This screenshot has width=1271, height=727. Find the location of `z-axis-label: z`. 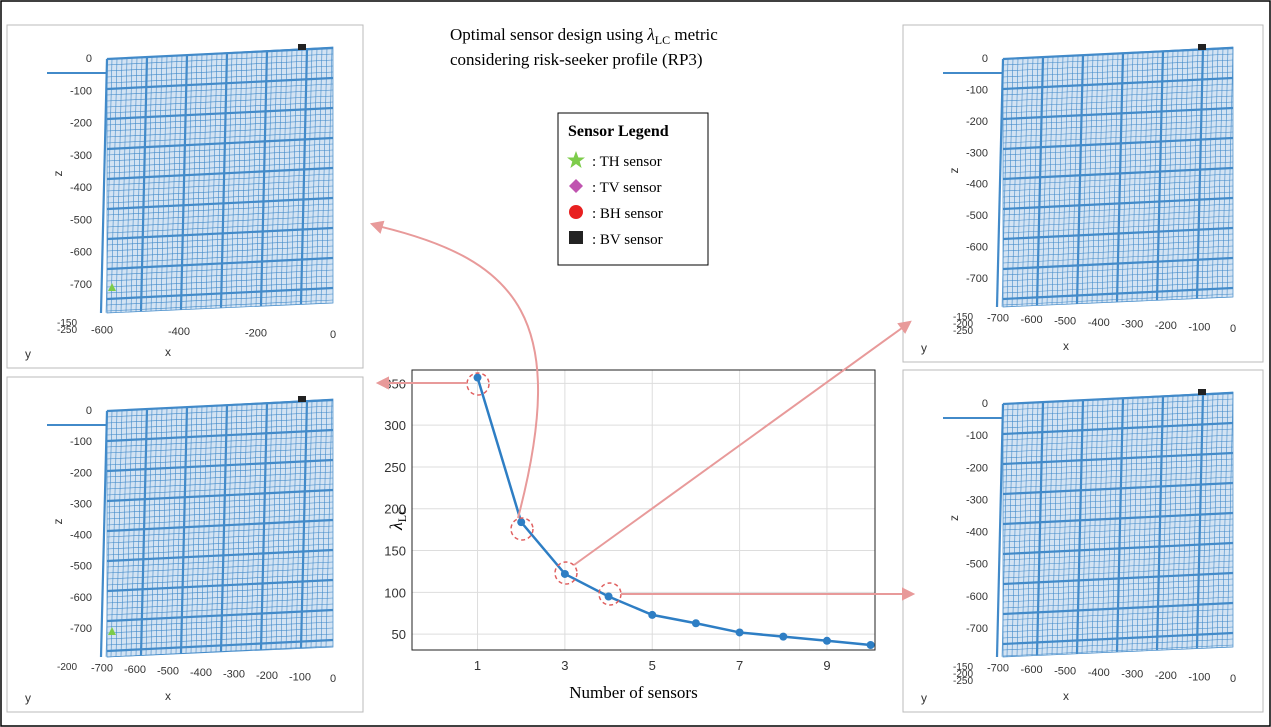

z-axis-label: z is located at coordinates (58, 174).